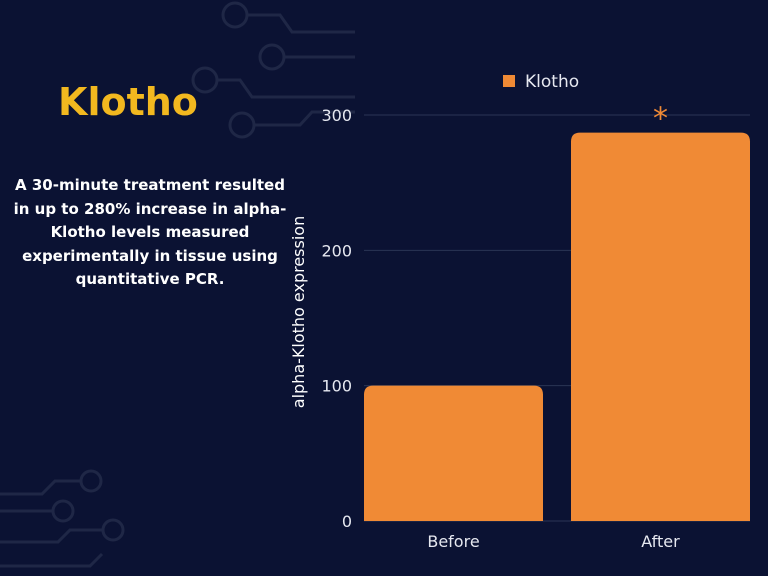 The width and height of the screenshot is (768, 576). I want to click on page-title: Klotho, so click(128, 102).